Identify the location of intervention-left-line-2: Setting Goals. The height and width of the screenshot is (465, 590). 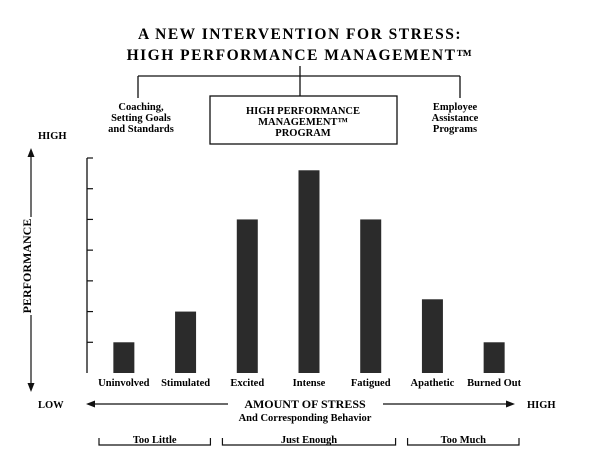
(141, 118).